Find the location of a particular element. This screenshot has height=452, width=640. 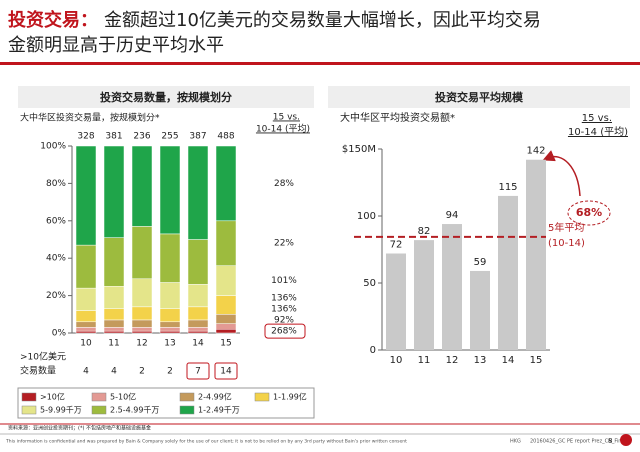

chart-subtitle: 大中华区平均投资交易额* is located at coordinates (397, 117).